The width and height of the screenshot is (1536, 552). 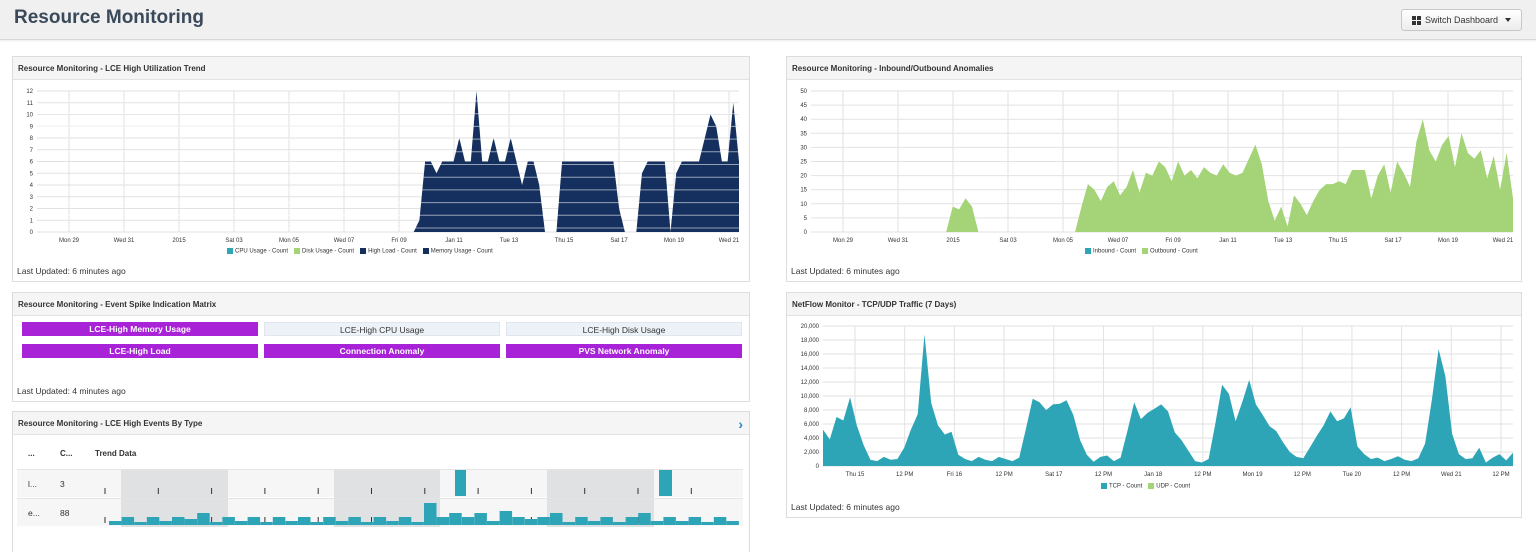 What do you see at coordinates (843, 241) in the screenshot?
I see `x-tick-label: Mon 29` at bounding box center [843, 241].